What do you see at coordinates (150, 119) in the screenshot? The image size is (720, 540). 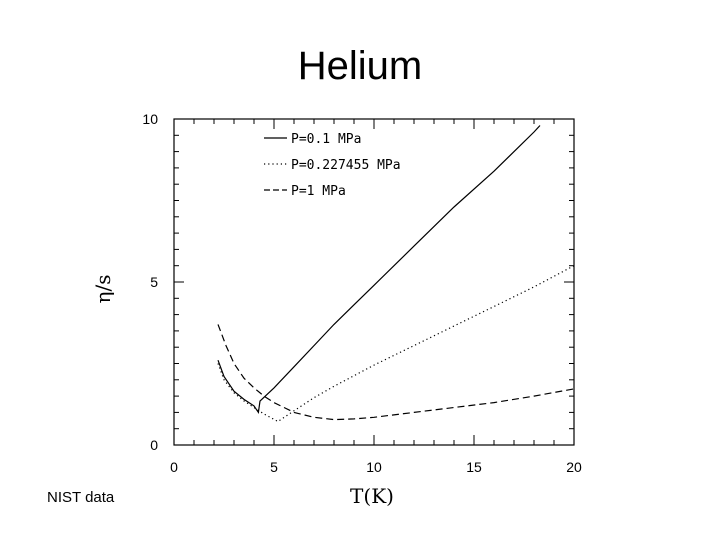 I see `y-tick-label: 10` at bounding box center [150, 119].